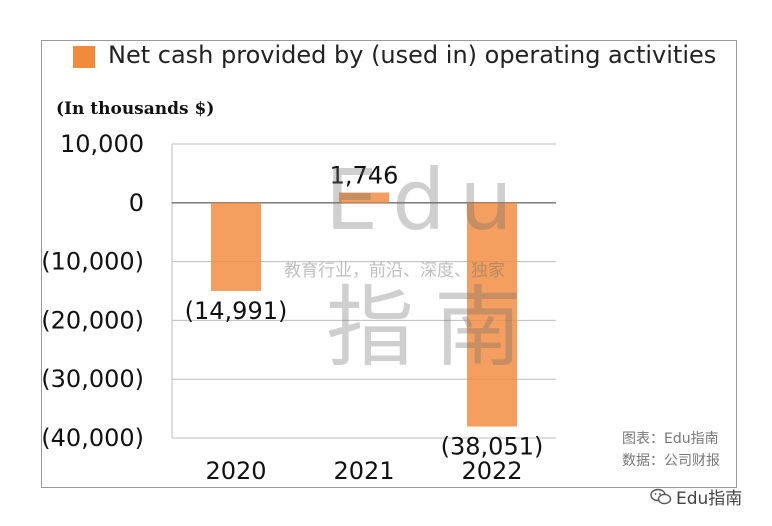 The width and height of the screenshot is (772, 526). I want to click on watermark-zhinan: 指南, so click(434, 327).